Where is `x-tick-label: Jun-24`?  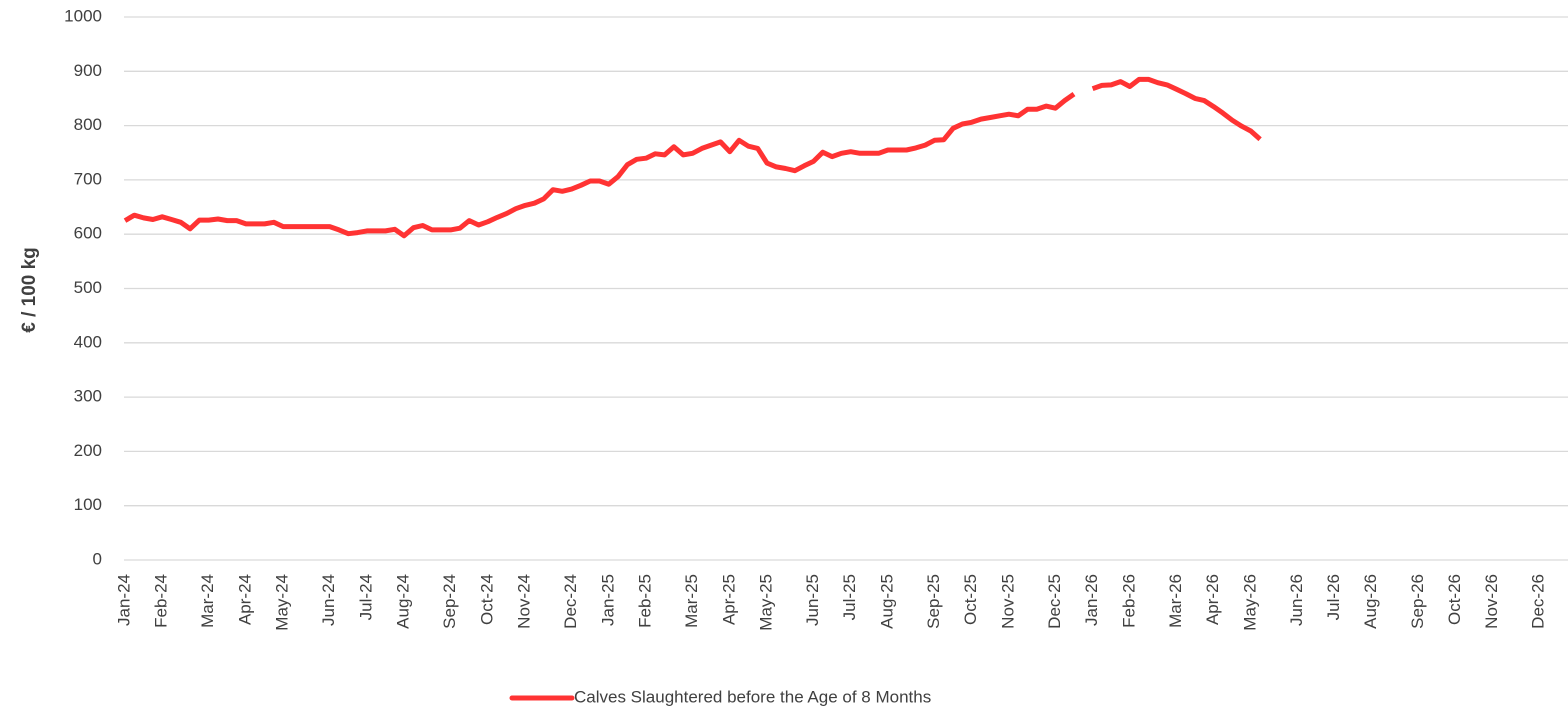
x-tick-label: Jun-24 is located at coordinates (328, 600).